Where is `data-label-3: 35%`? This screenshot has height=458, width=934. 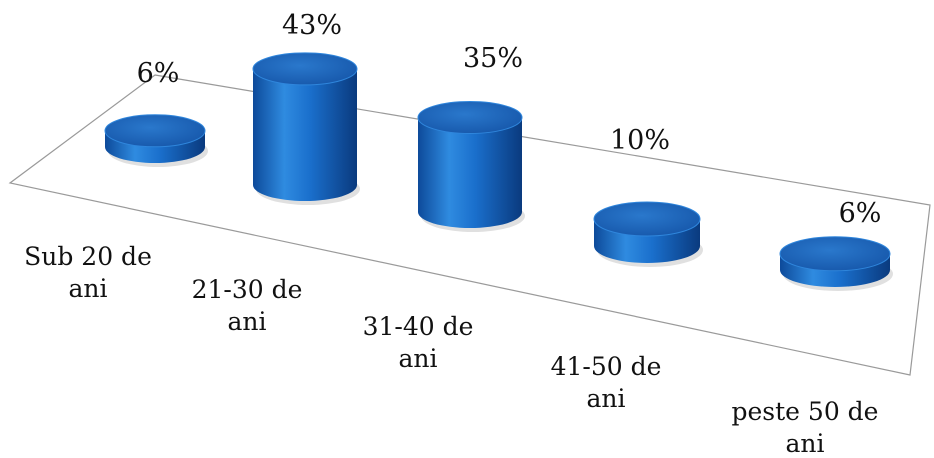
data-label-3: 35% is located at coordinates (493, 58).